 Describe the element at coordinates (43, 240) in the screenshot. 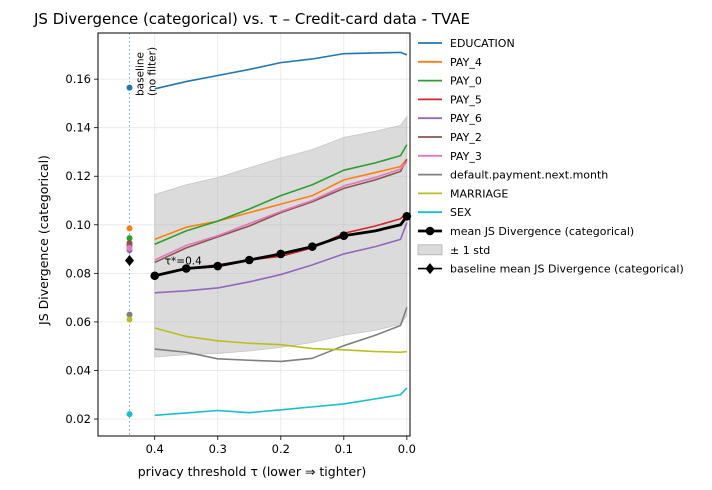

I see `y-axis-label: JS Divergence (categorical)` at that location.